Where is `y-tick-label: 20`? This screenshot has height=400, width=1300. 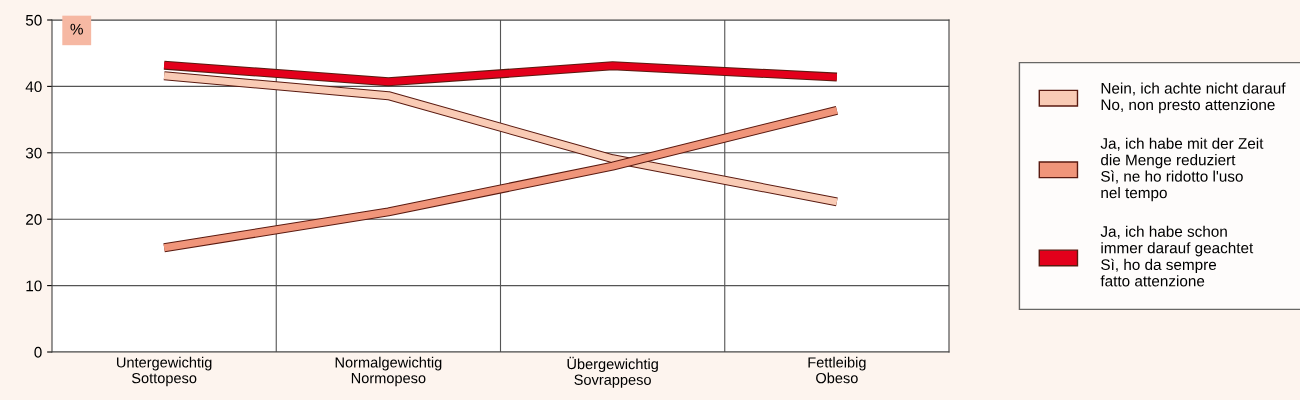
y-tick-label: 20 is located at coordinates (34, 219).